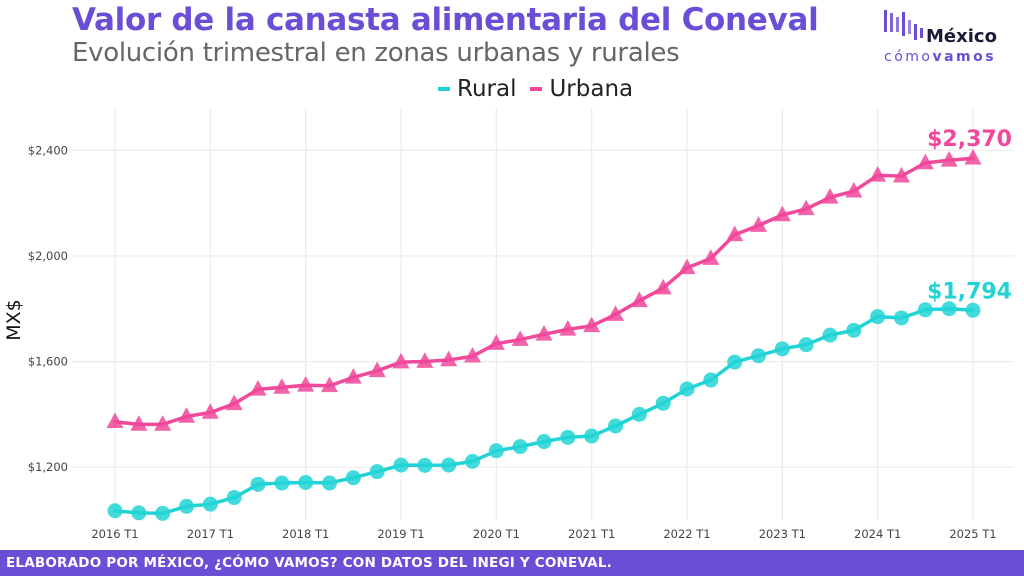  I want to click on y-tick-label: $1,200, so click(48, 467).